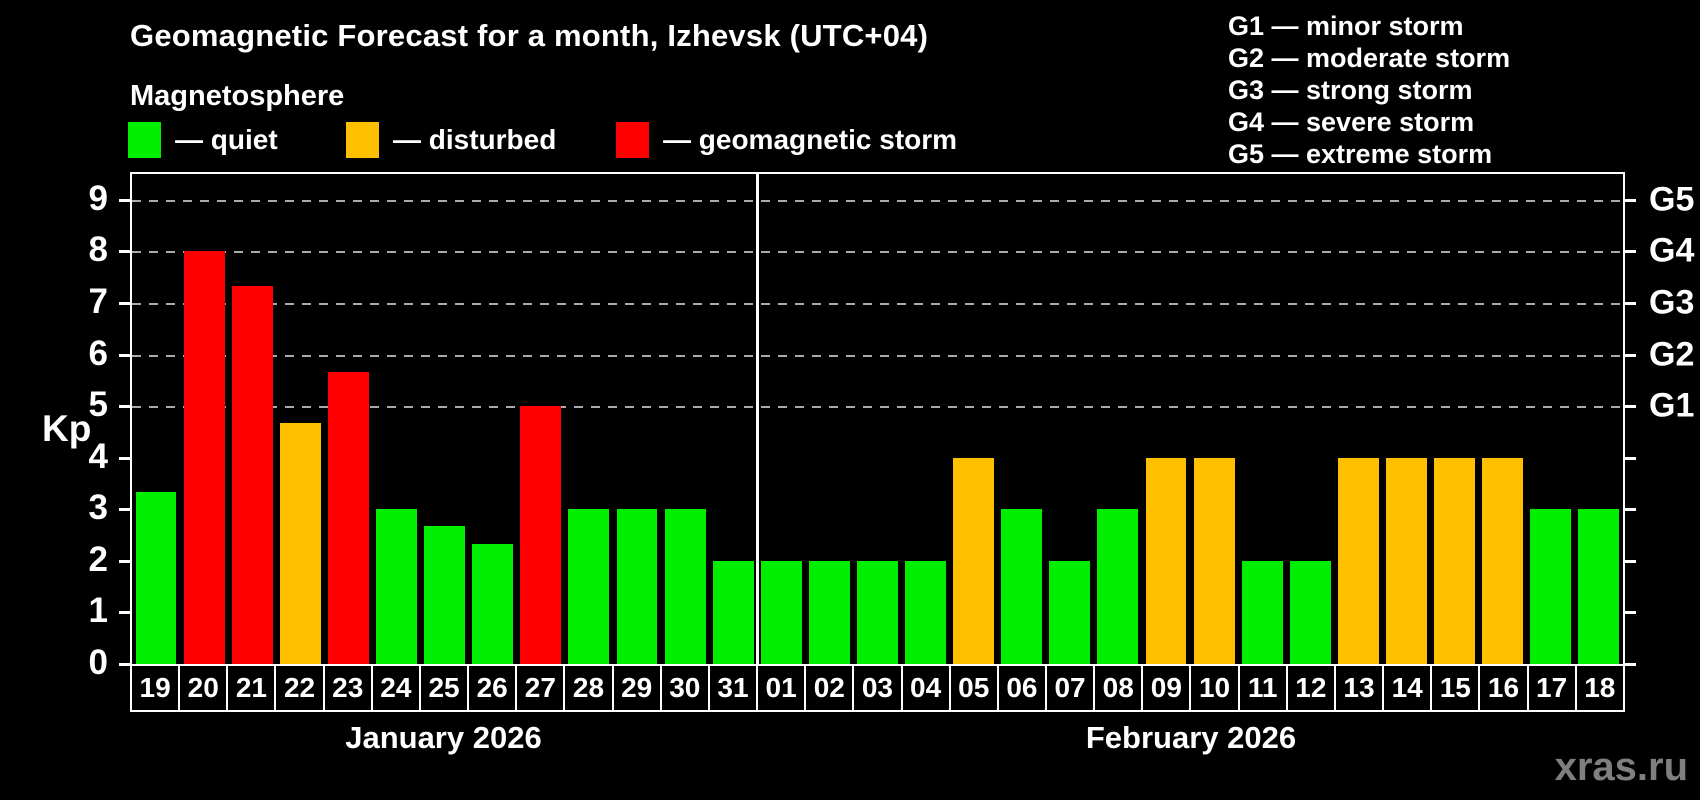  What do you see at coordinates (98, 302) in the screenshot?
I see `y-tick-label-7: 7` at bounding box center [98, 302].